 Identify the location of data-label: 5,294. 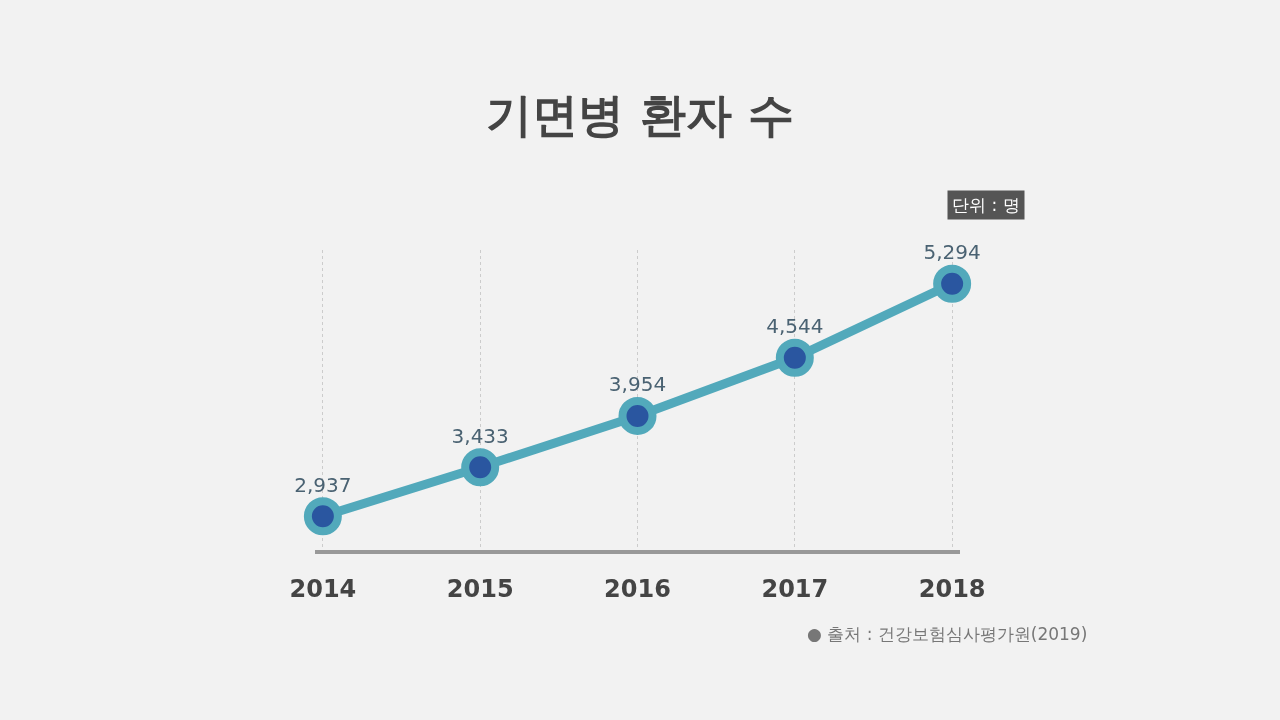
(952, 252).